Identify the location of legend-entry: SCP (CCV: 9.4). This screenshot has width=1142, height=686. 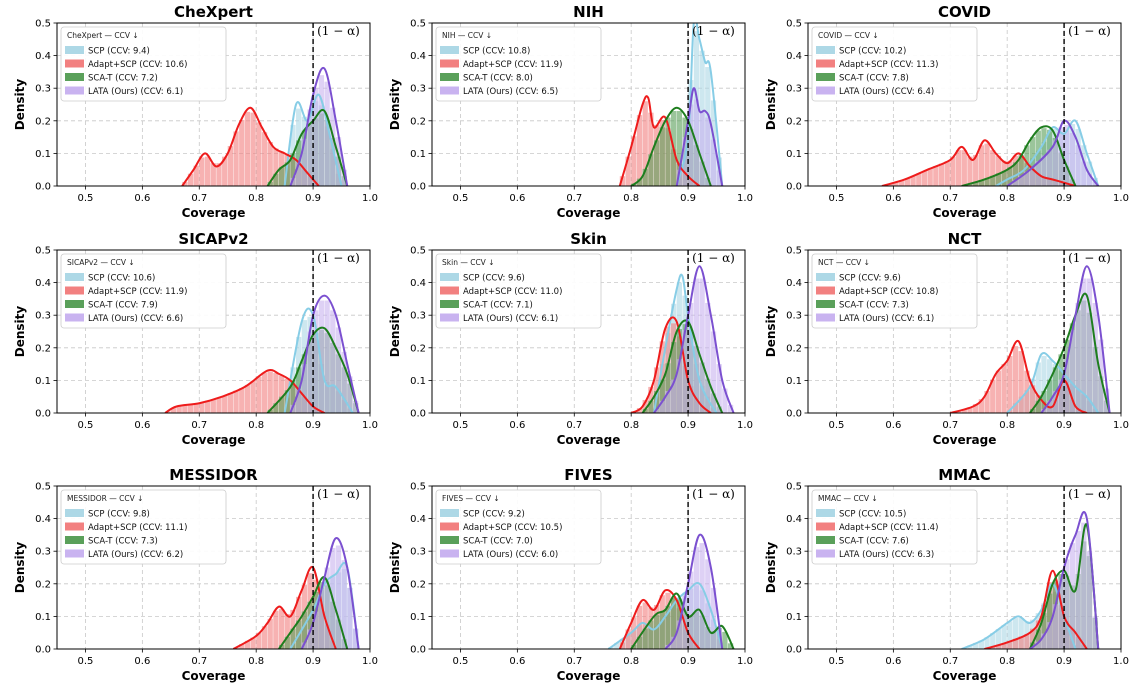
(119, 52).